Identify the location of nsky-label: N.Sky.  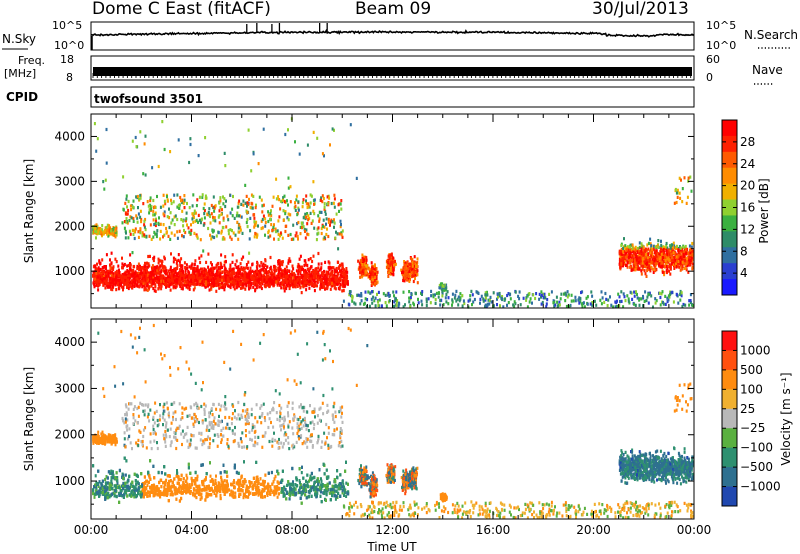
(19, 39).